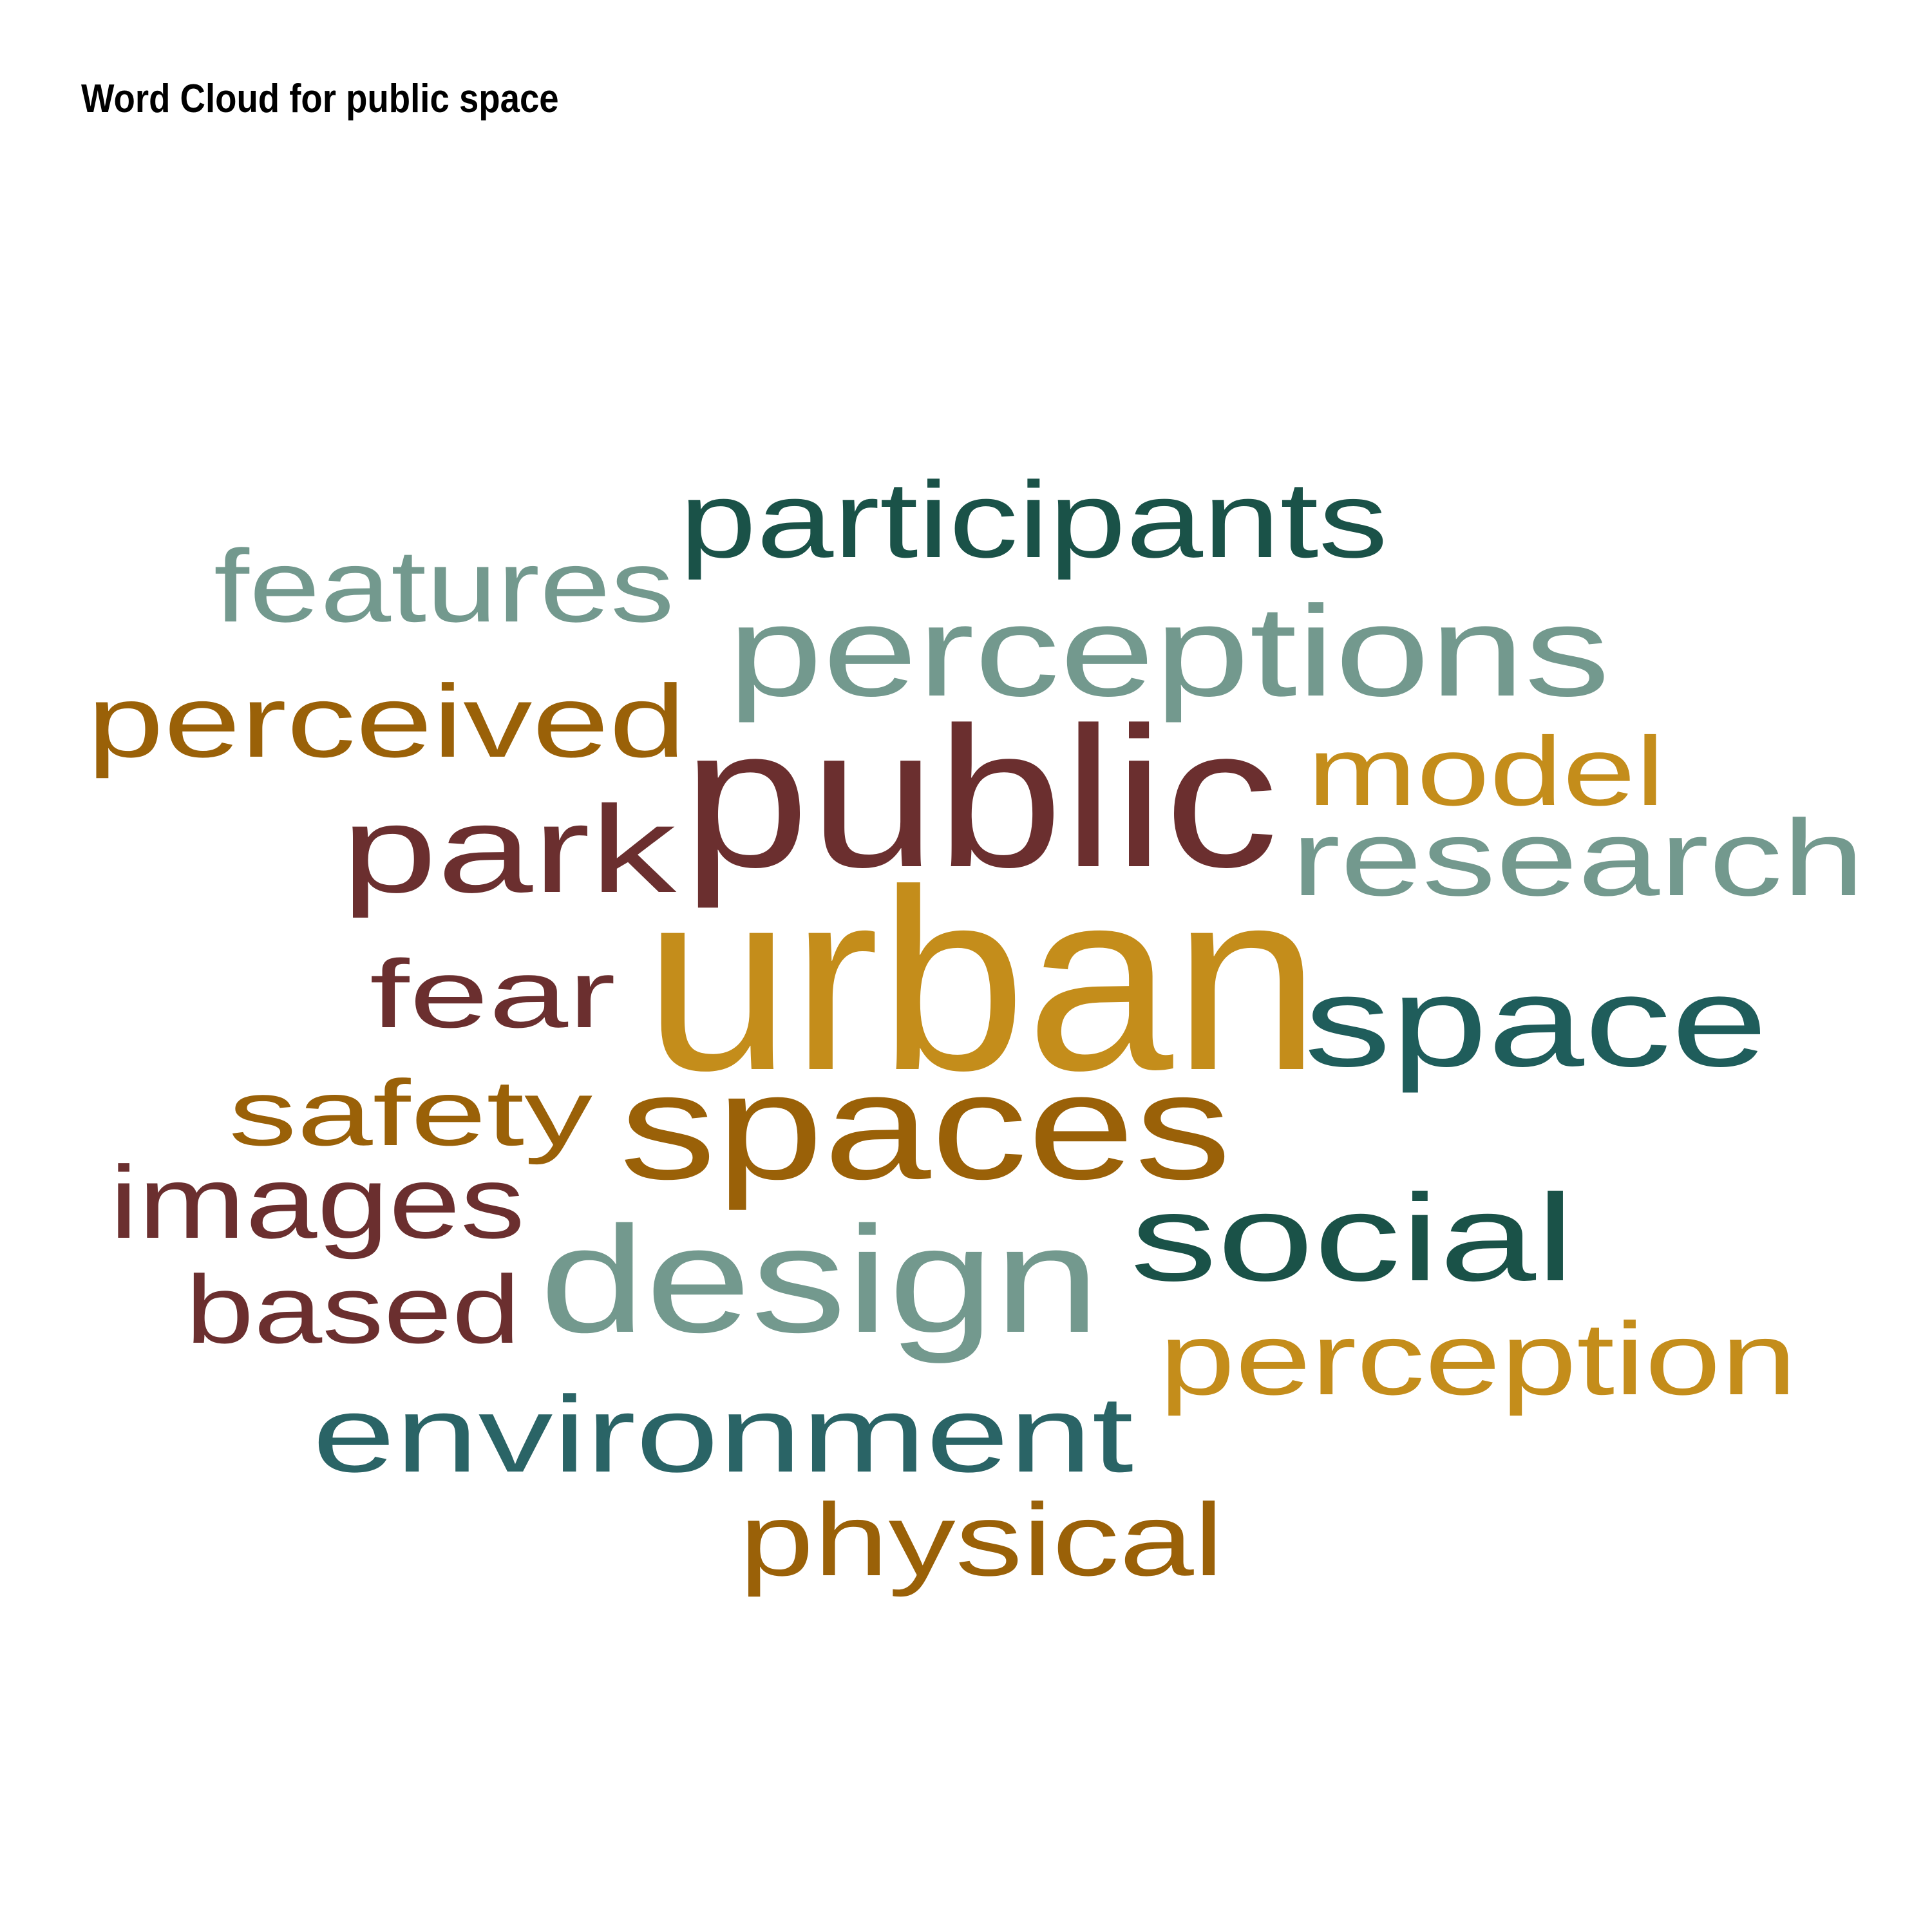 The image size is (1932, 1932). I want to click on word-images: images, so click(317, 1202).